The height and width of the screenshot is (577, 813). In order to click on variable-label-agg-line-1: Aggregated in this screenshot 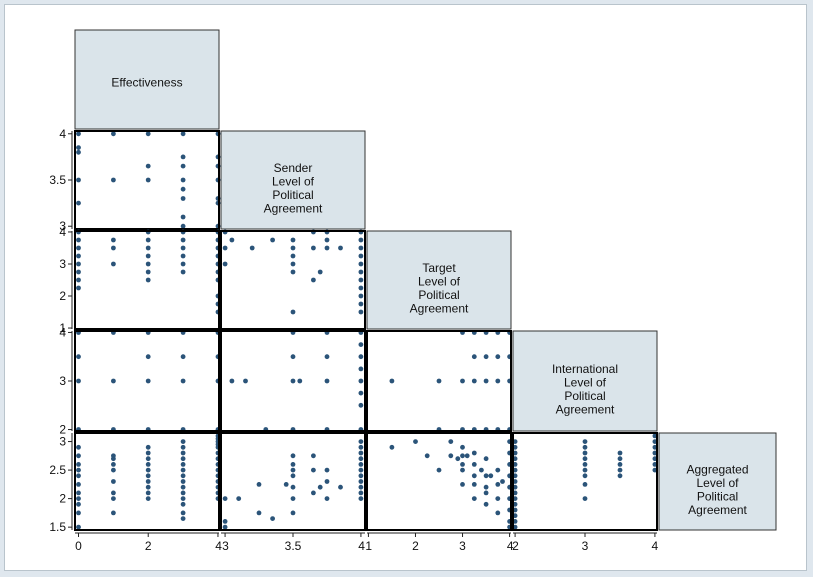, I will do `click(717, 469)`.